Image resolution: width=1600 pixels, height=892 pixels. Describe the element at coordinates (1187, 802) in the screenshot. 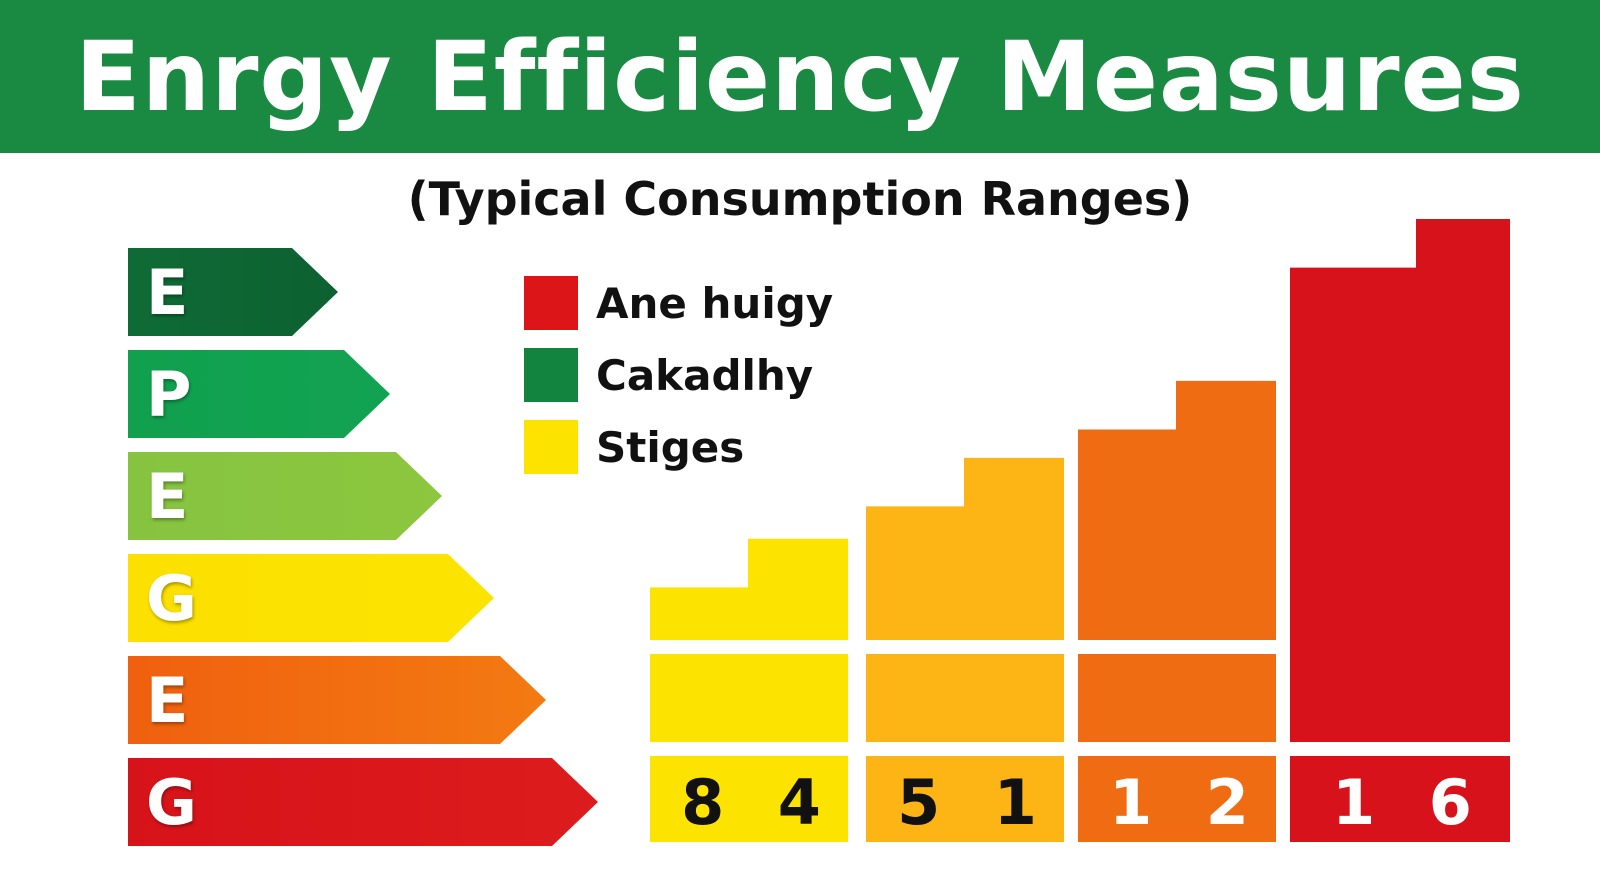

I see `value-label: 1 2` at that location.